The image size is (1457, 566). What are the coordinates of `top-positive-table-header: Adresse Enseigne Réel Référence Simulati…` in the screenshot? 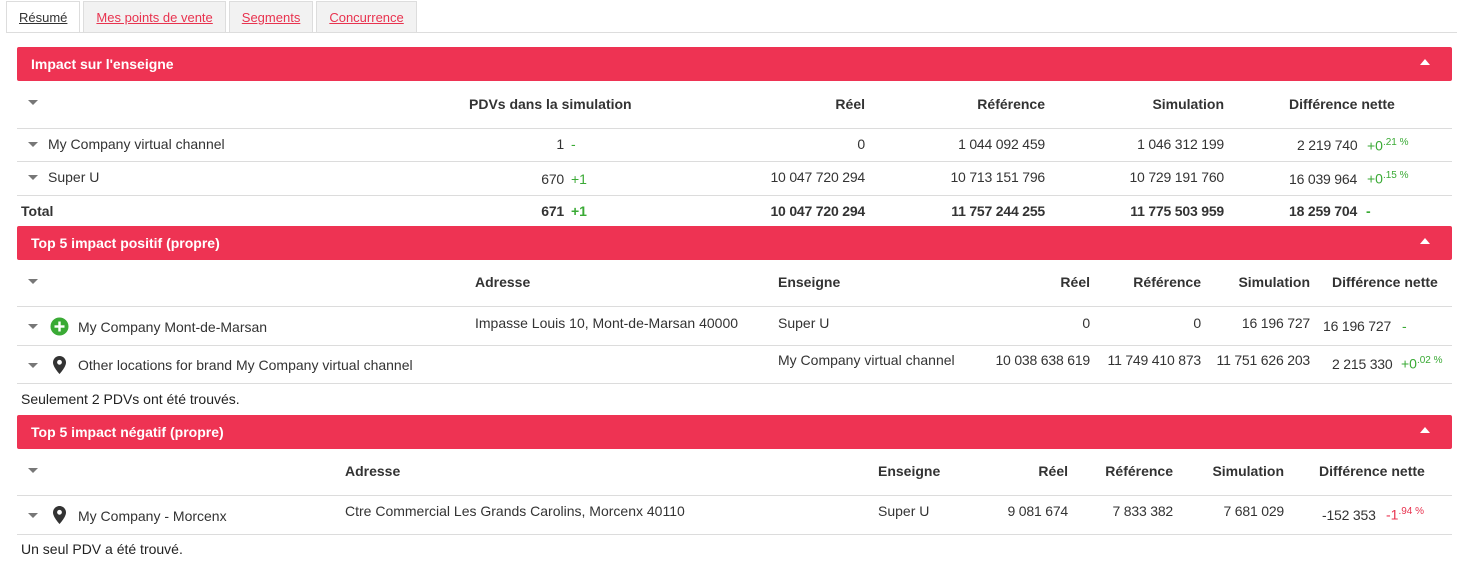 It's located at (734, 283).